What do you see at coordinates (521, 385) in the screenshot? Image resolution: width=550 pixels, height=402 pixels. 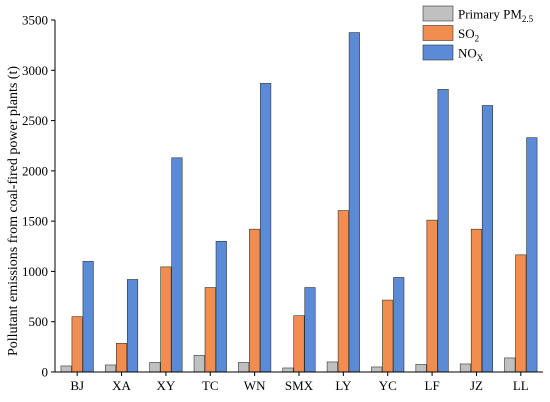 I see `x-tick-label-ll: LL` at bounding box center [521, 385].